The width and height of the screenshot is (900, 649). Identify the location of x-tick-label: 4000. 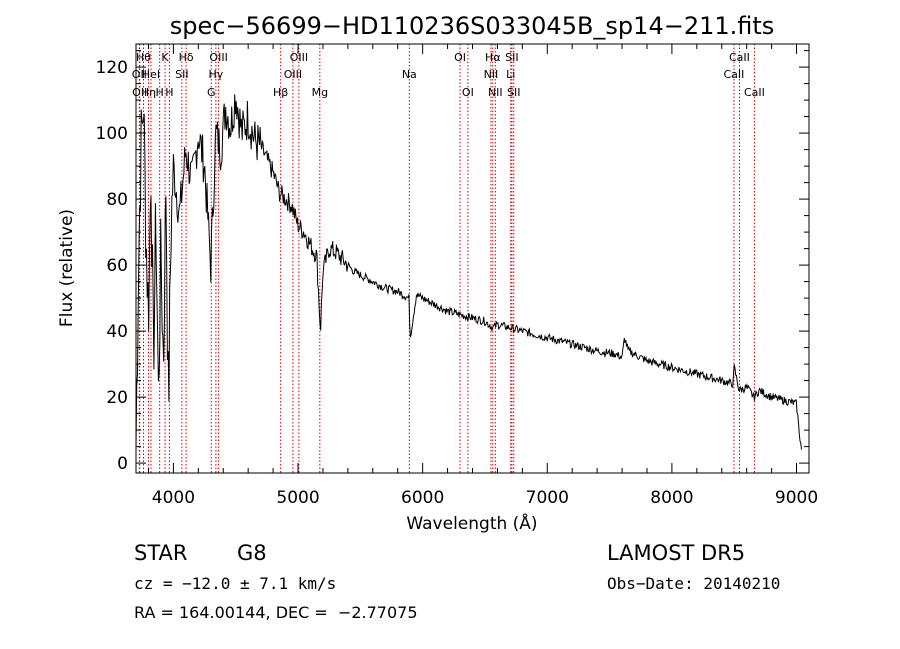
(173, 498).